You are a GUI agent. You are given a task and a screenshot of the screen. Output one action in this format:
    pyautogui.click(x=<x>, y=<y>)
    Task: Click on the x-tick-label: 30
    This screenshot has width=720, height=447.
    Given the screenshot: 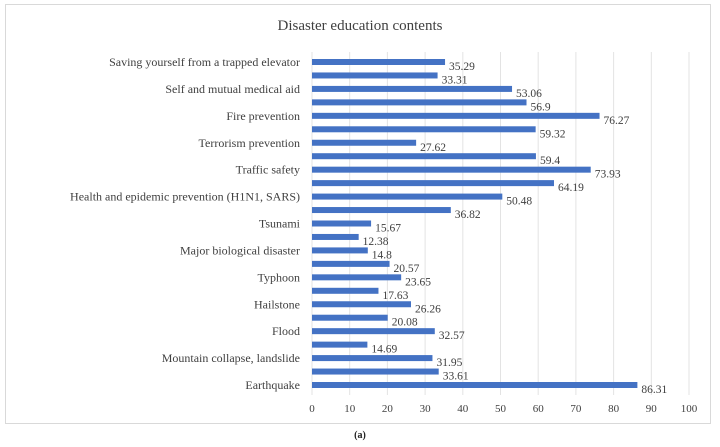 What is the action you would take?
    pyautogui.click(x=426, y=409)
    